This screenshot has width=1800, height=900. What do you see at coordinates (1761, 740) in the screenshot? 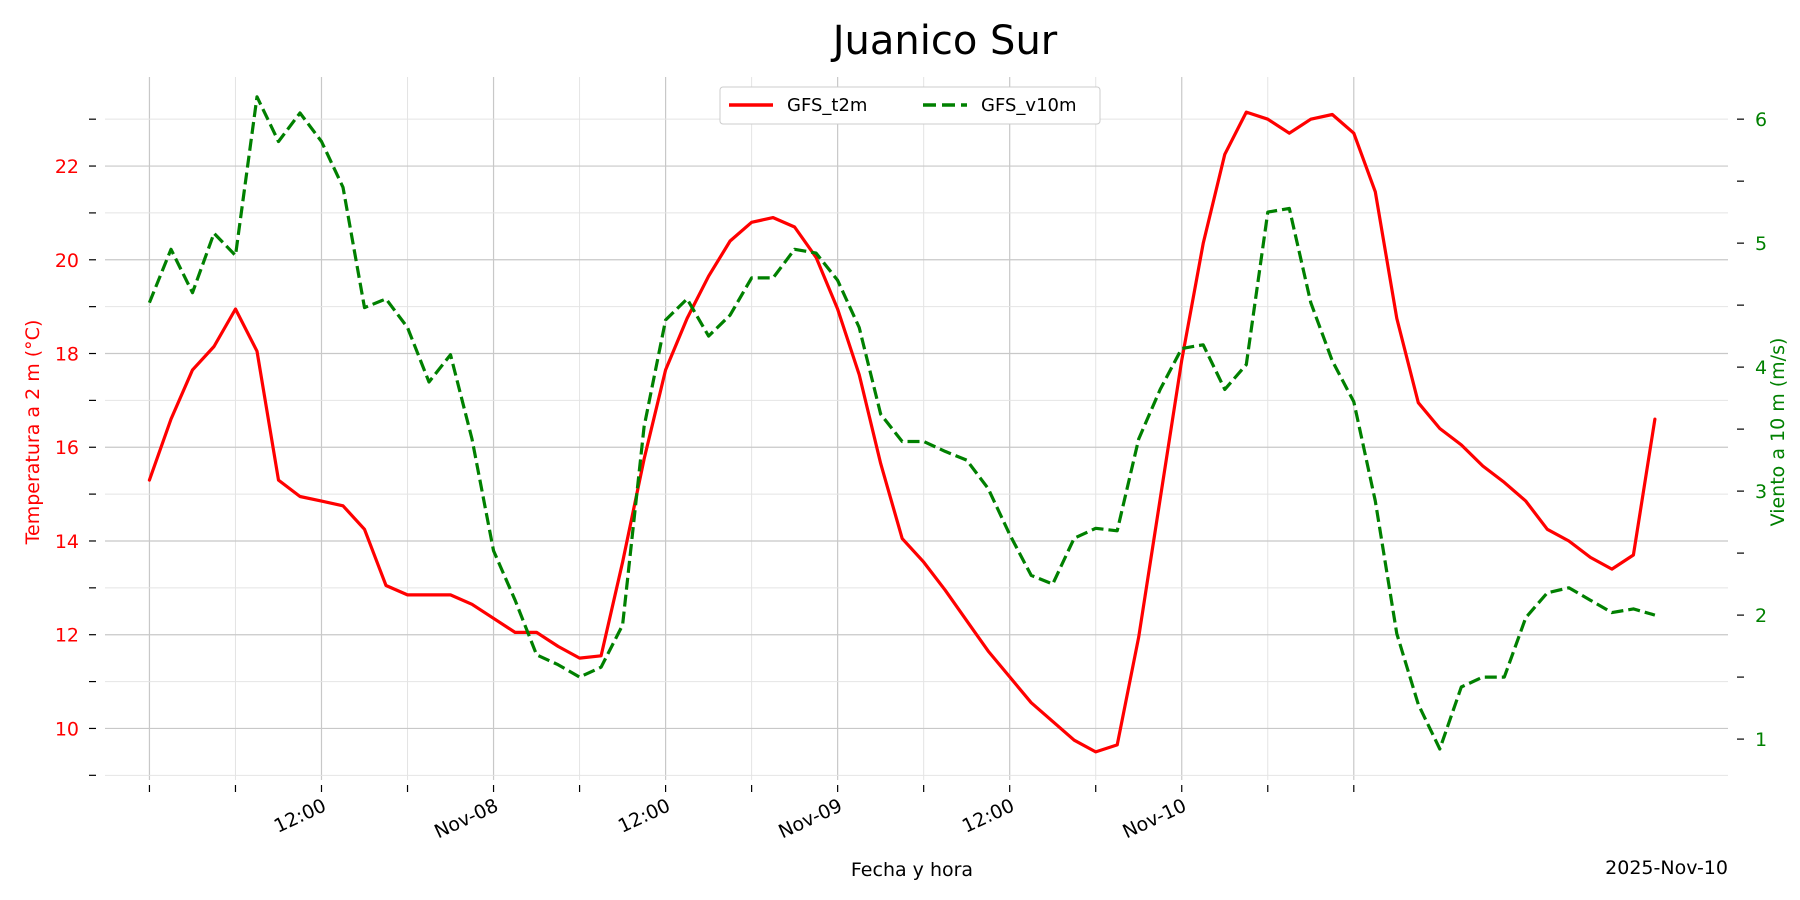
I see `y-right-tick-label: 1` at bounding box center [1761, 740].